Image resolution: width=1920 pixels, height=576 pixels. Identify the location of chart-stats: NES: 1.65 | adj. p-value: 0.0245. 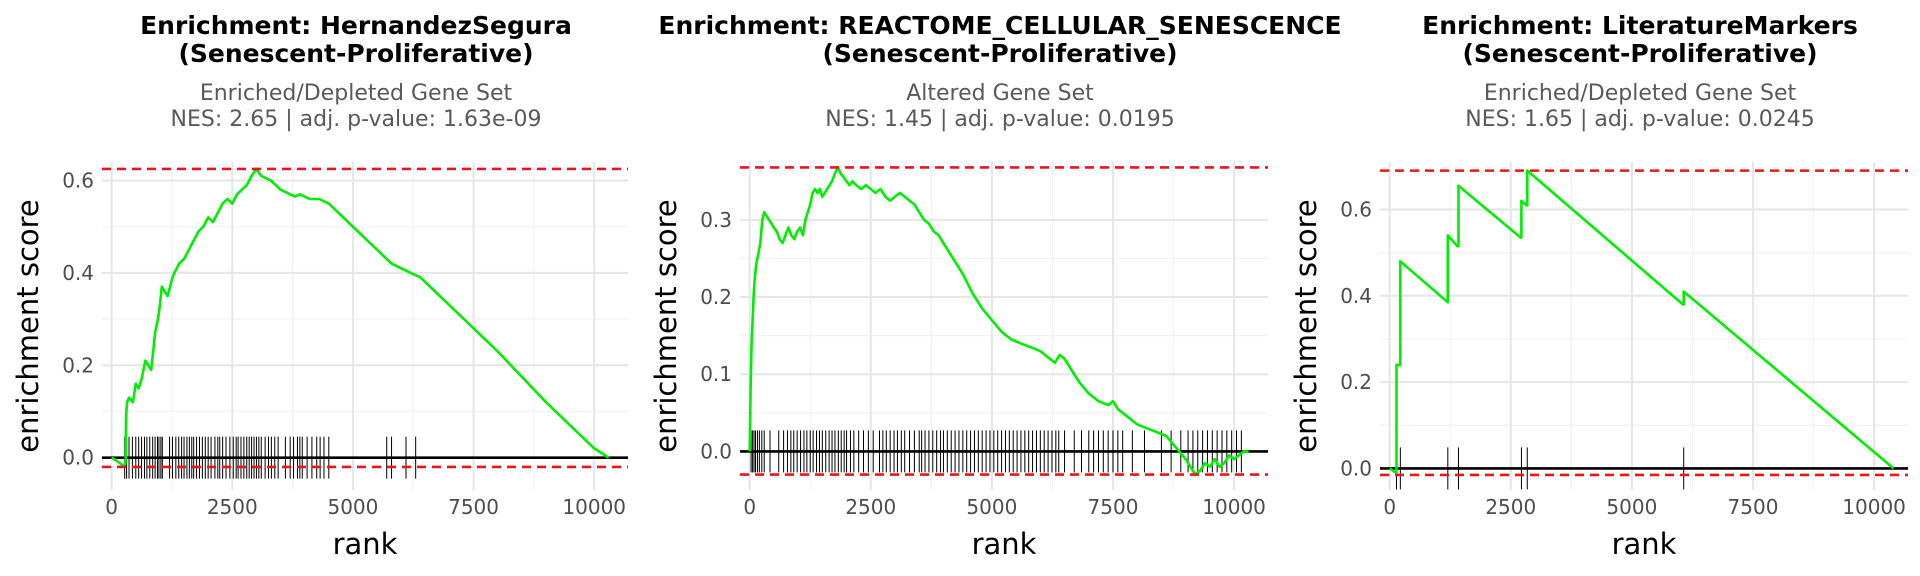
(1639, 119).